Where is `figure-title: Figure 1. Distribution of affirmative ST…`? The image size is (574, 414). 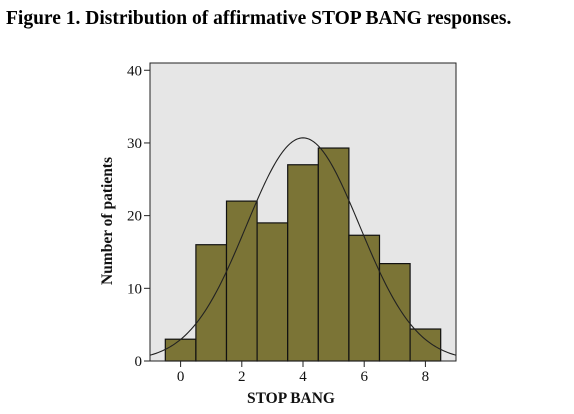 figure-title: Figure 1. Distribution of affirmative ST… is located at coordinates (259, 18).